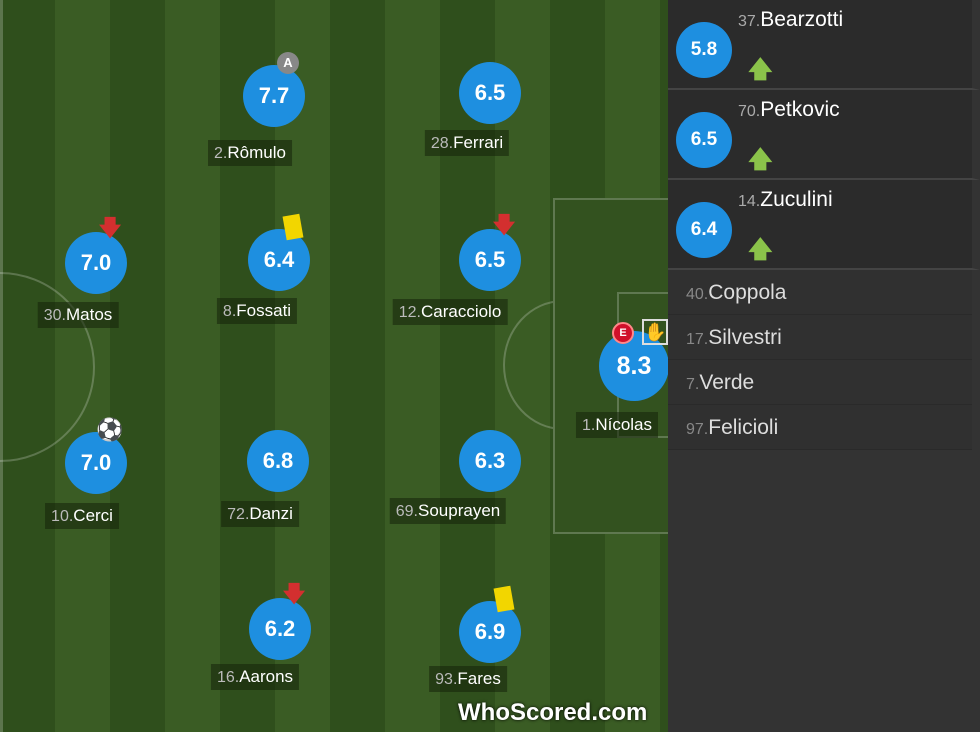 This screenshot has width=980, height=732. What do you see at coordinates (623, 333) in the screenshot?
I see `error-icon: E` at bounding box center [623, 333].